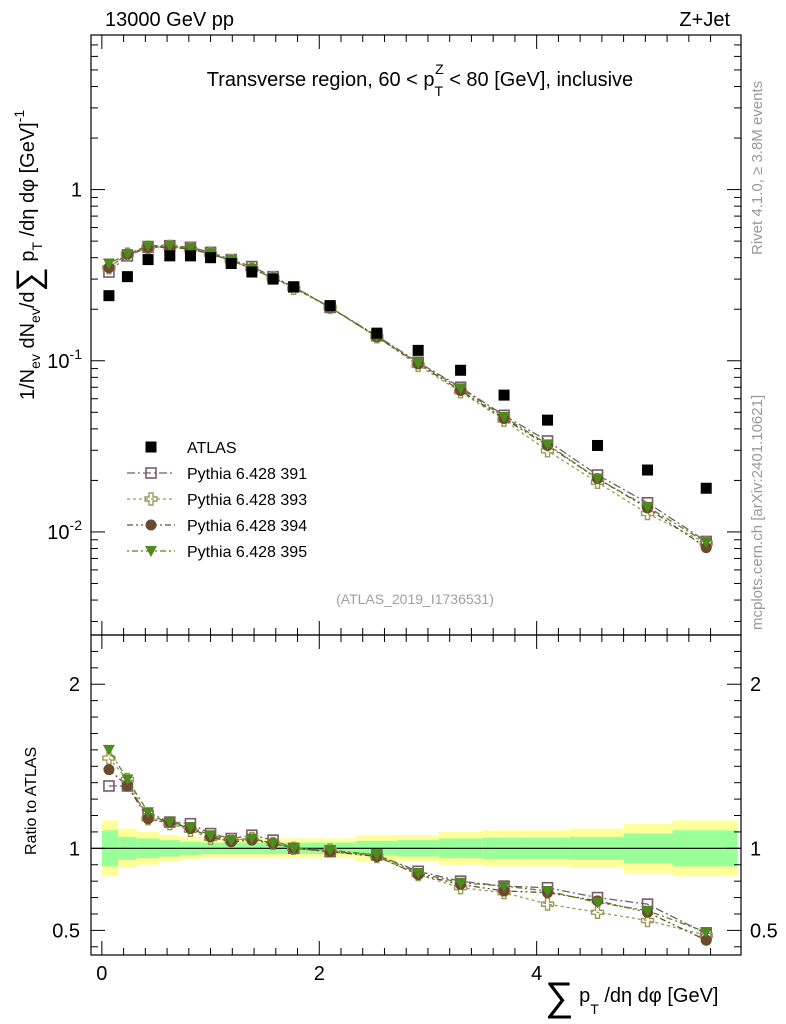 Image resolution: width=786 pixels, height=1024 pixels. Describe the element at coordinates (151, 551) in the screenshot. I see `legend-marker-p395` at that location.